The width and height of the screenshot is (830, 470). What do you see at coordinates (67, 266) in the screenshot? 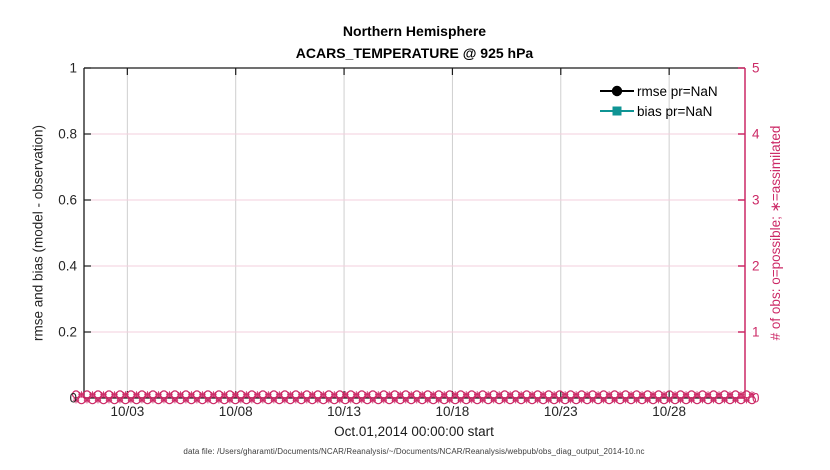
I see `y-tick-label-left: 0.4` at bounding box center [67, 266].